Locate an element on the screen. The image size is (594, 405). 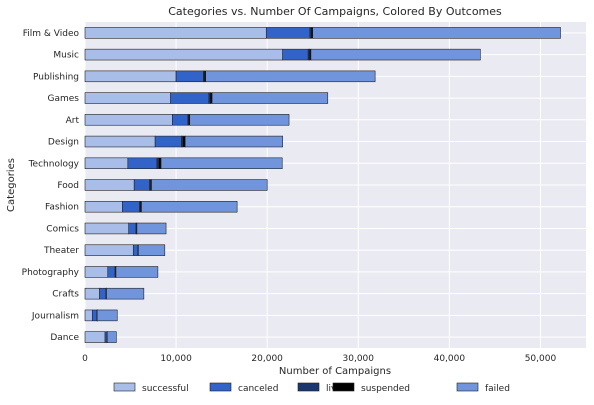
category-label: Fashion is located at coordinates (62, 208).